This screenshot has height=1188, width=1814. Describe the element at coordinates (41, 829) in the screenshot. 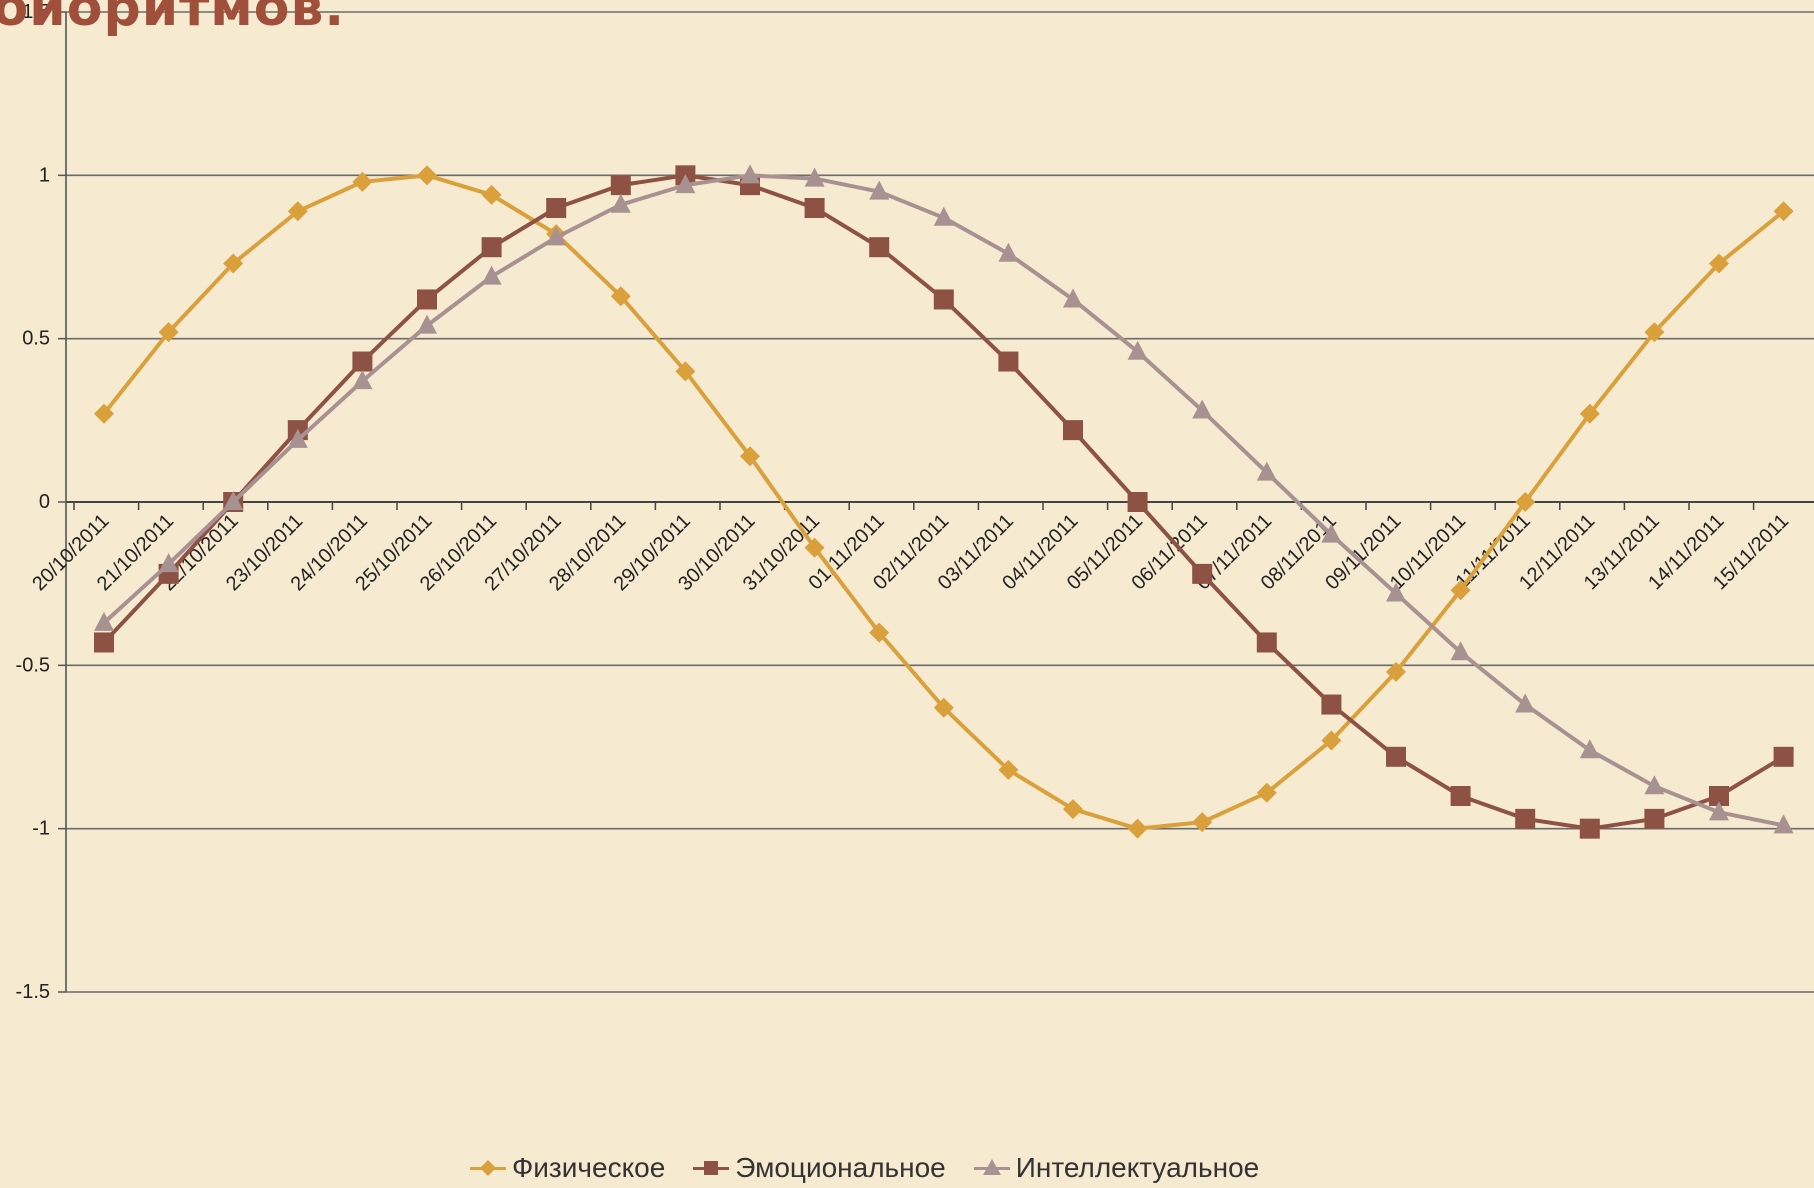

I see `y-tick-label: -1` at that location.